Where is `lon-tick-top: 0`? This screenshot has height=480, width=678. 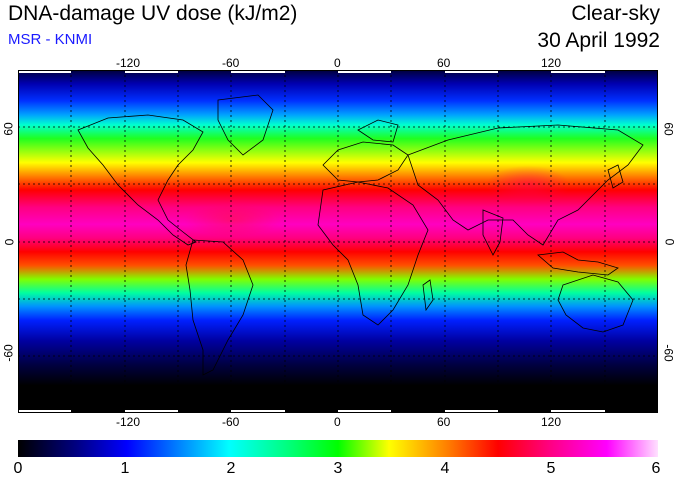
lon-tick-top: 0 is located at coordinates (337, 63).